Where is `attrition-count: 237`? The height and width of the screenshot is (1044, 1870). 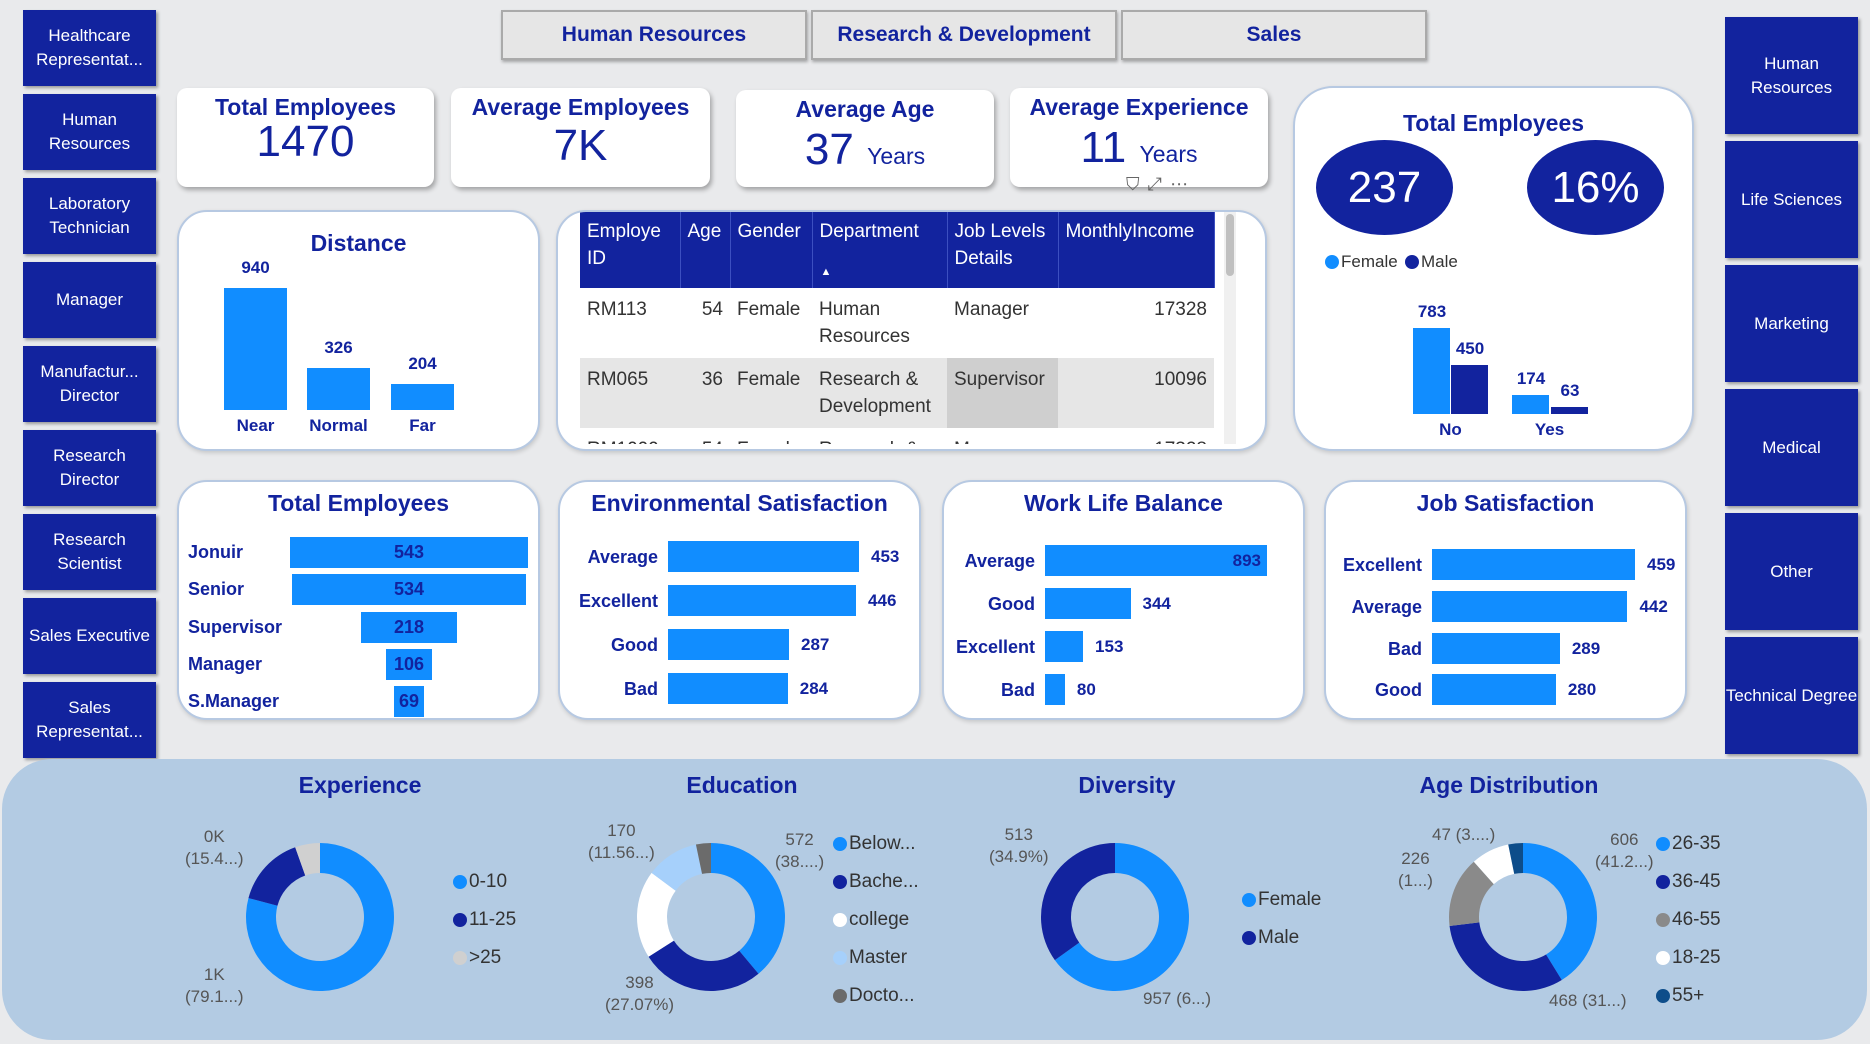
attrition-count: 237 is located at coordinates (1384, 187).